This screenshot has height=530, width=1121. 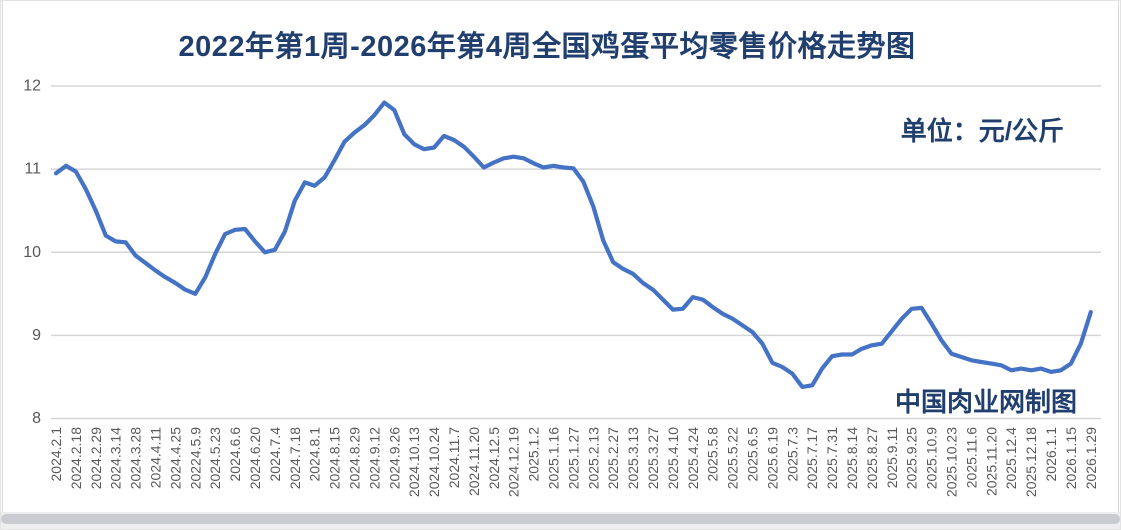 What do you see at coordinates (812, 458) in the screenshot?
I see `x-axis-tick-label: 2025.7.17` at bounding box center [812, 458].